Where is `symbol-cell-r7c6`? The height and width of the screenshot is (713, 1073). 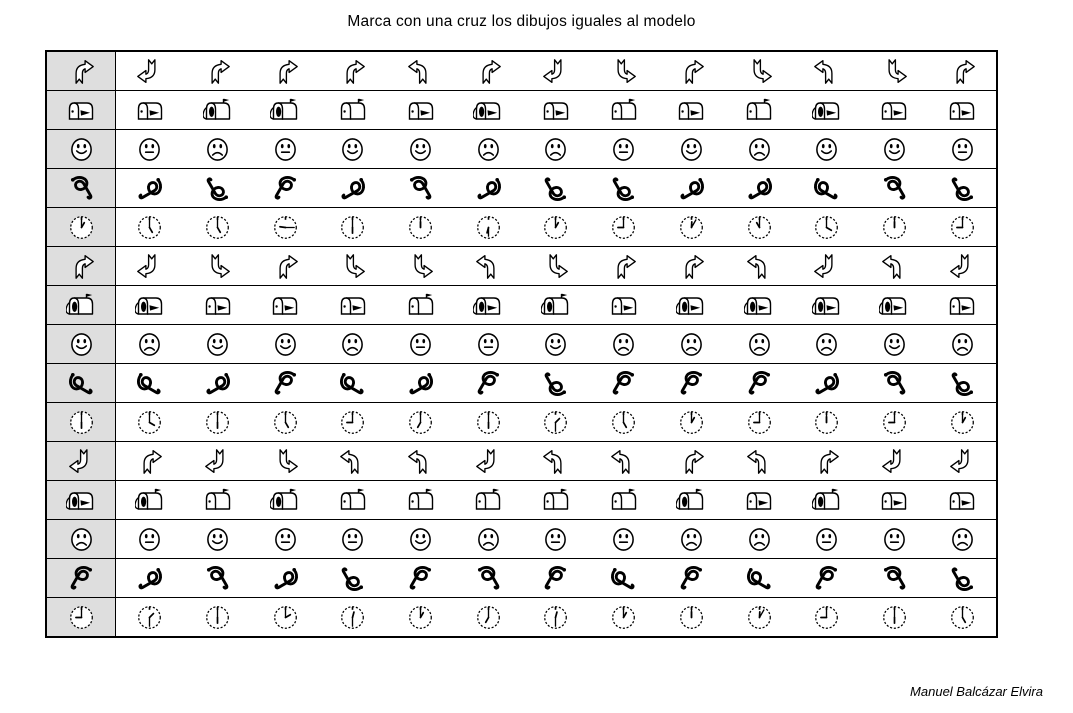 symbol-cell-r7c6 is located at coordinates (488, 305).